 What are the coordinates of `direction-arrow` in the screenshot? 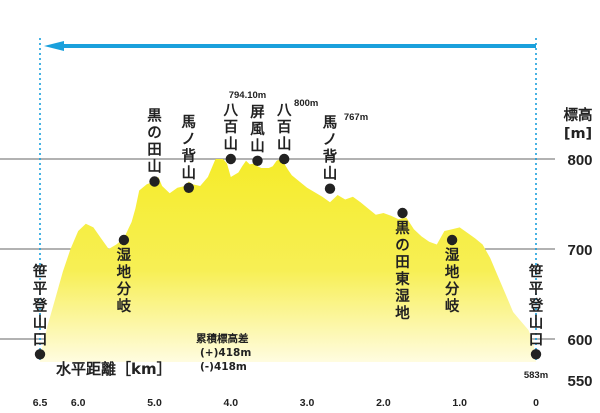 It's located at (290, 46).